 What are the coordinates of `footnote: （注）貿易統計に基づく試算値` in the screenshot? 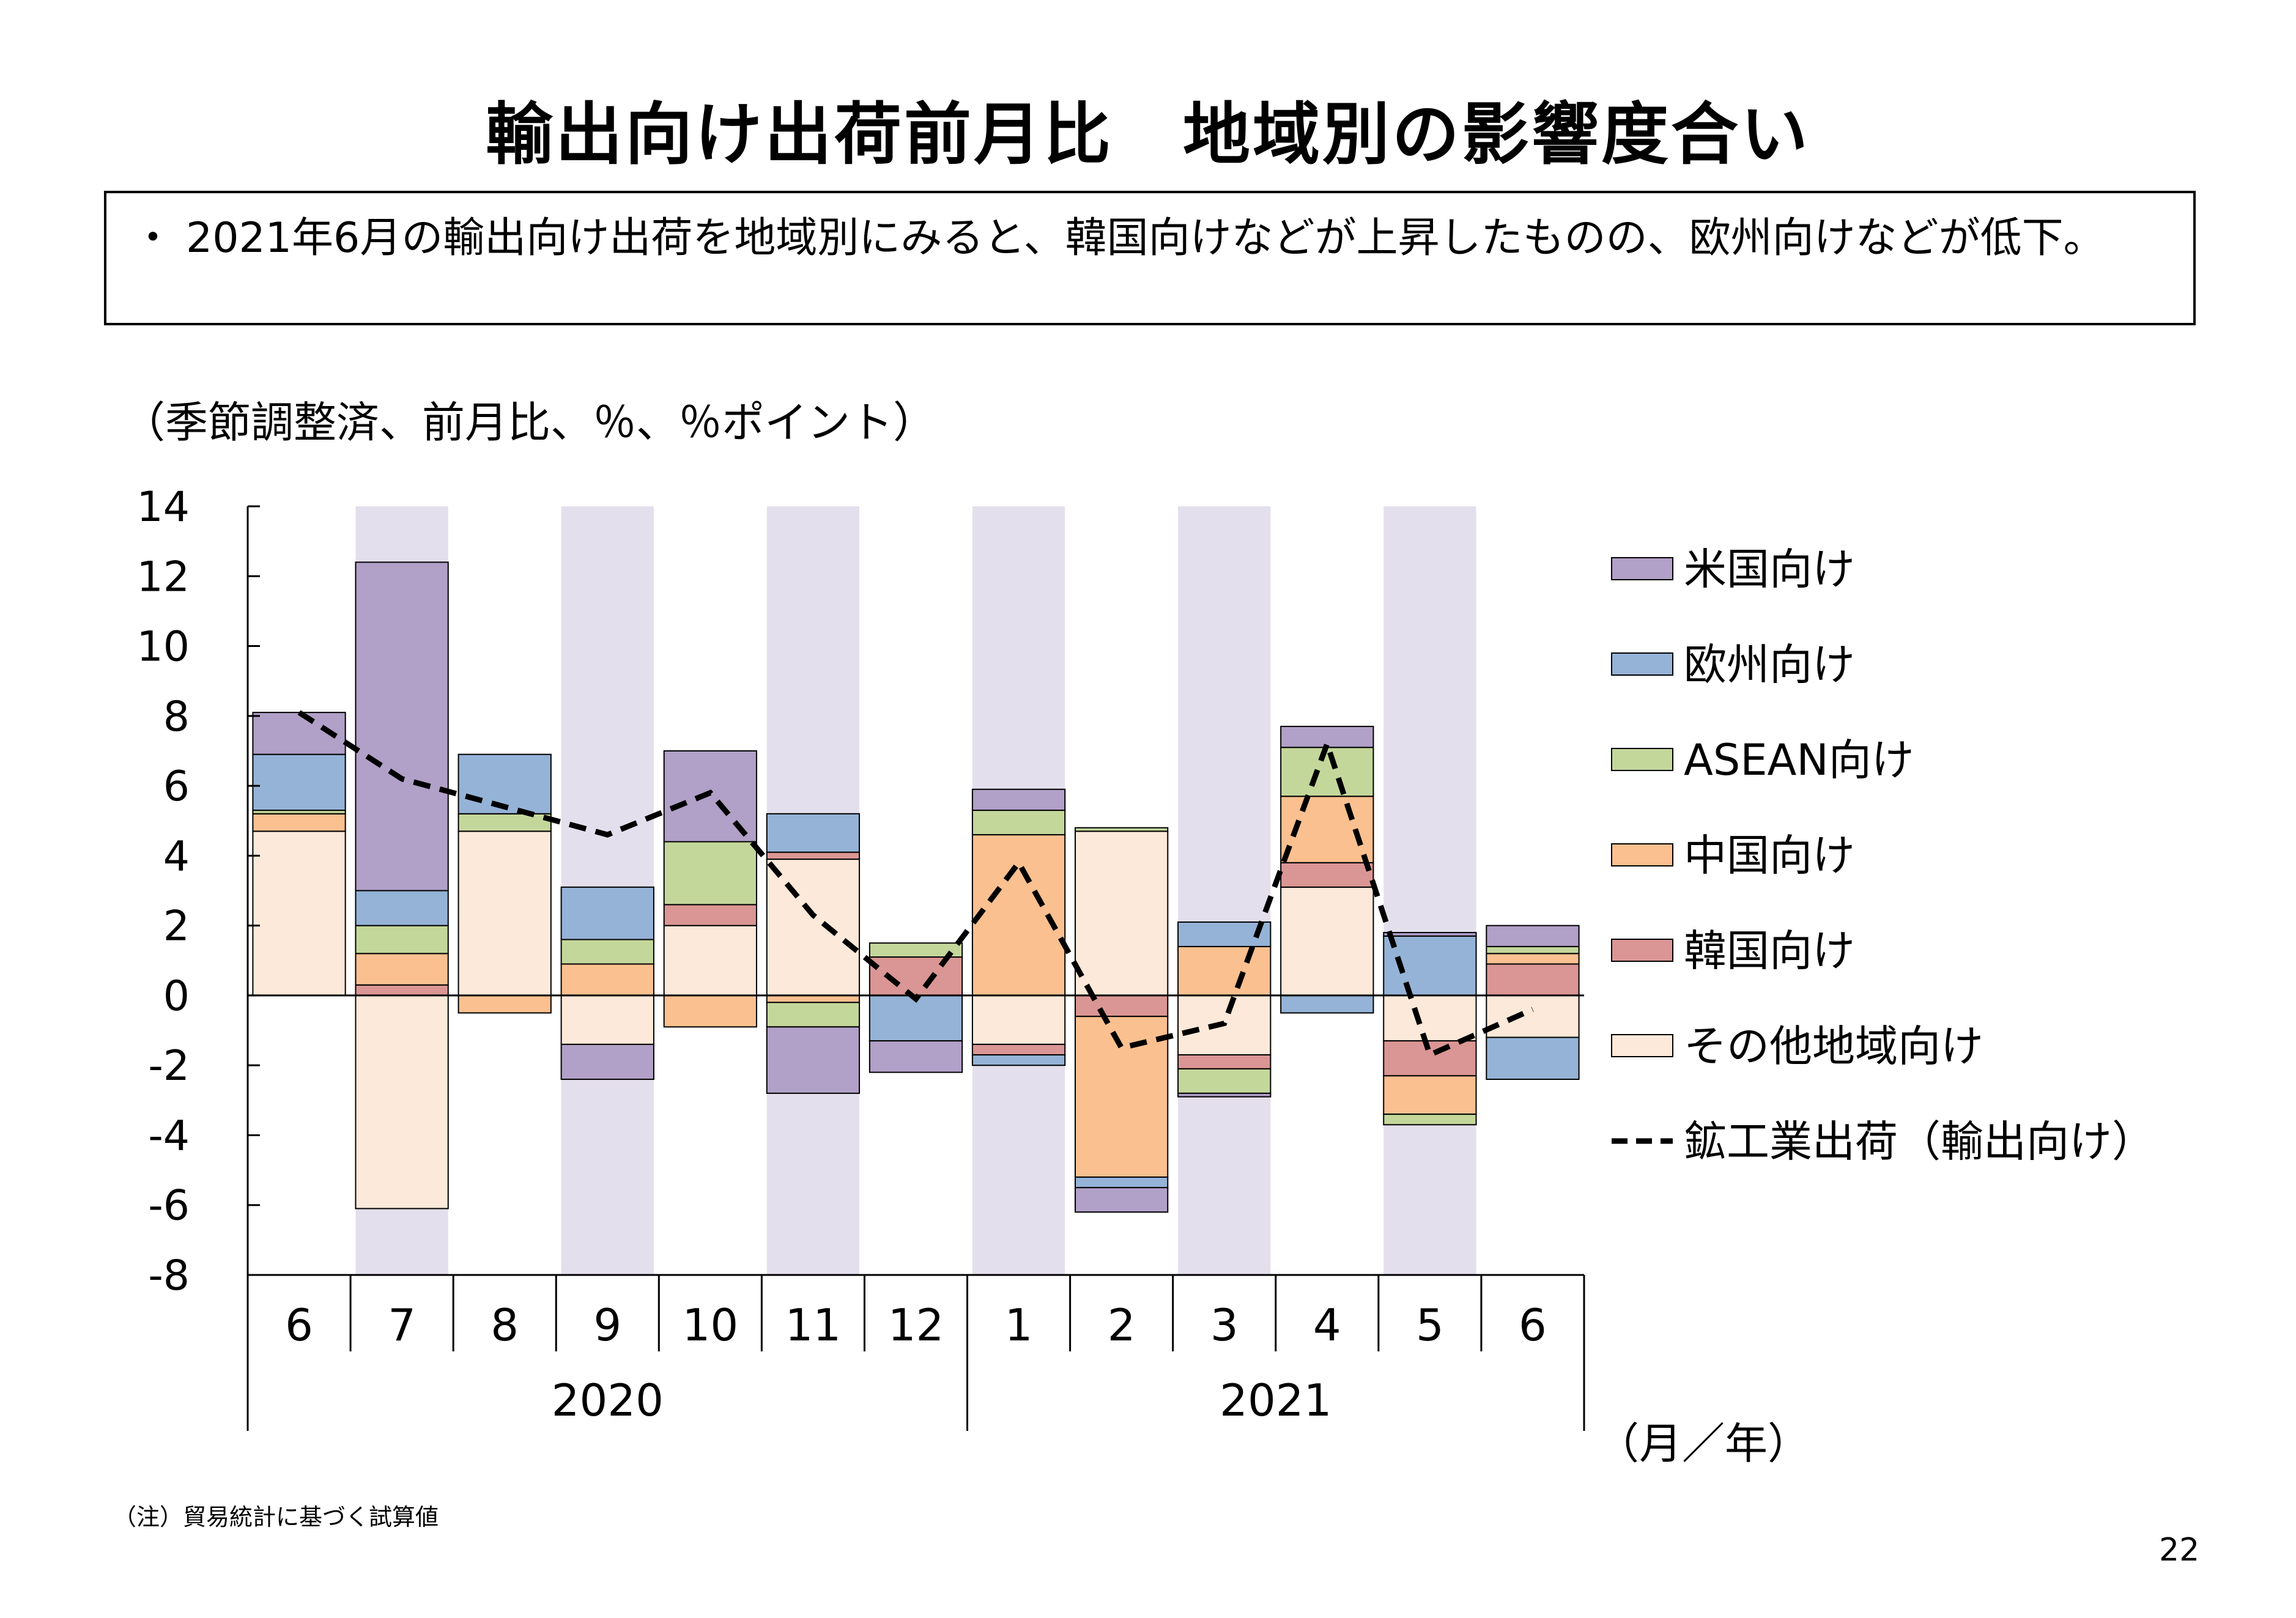 It's located at (276, 1517).